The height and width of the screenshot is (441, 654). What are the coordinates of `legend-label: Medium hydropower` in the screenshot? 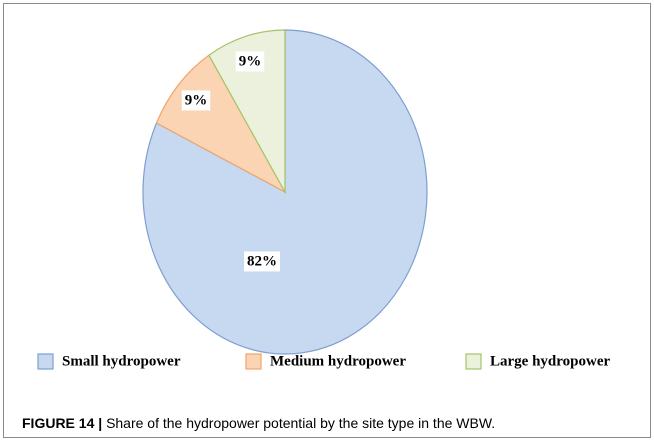 It's located at (338, 361).